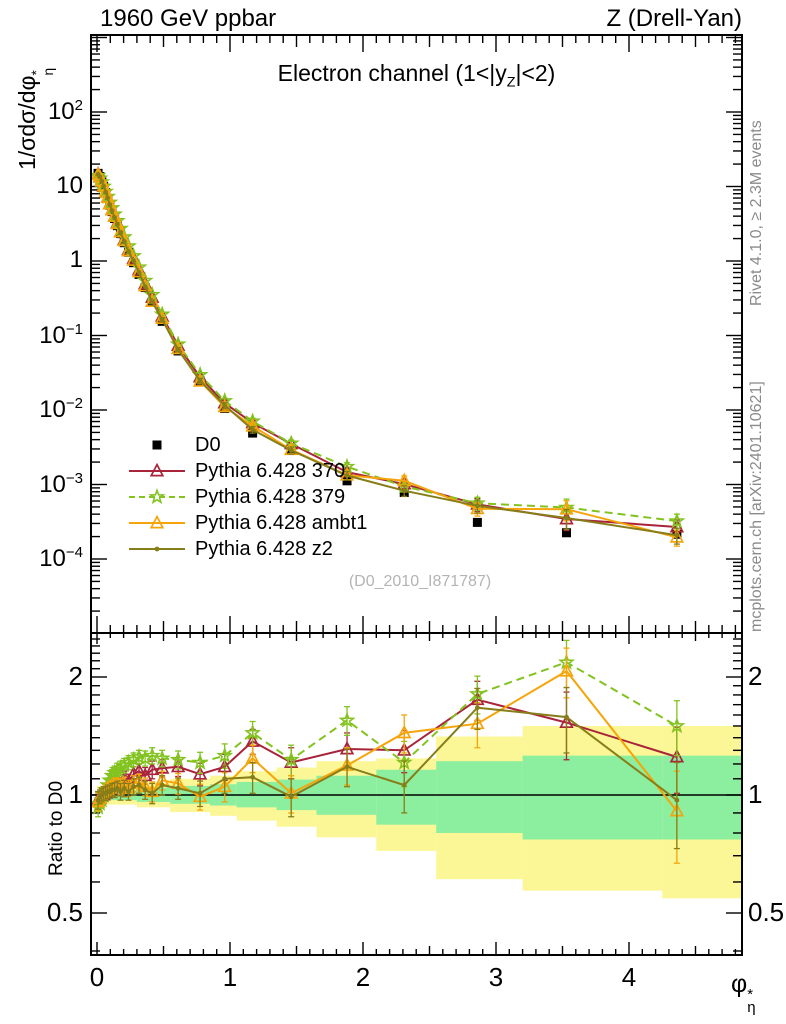 The image size is (786, 1024). I want to click on x-axis-label-text: φ, so click(739, 984).